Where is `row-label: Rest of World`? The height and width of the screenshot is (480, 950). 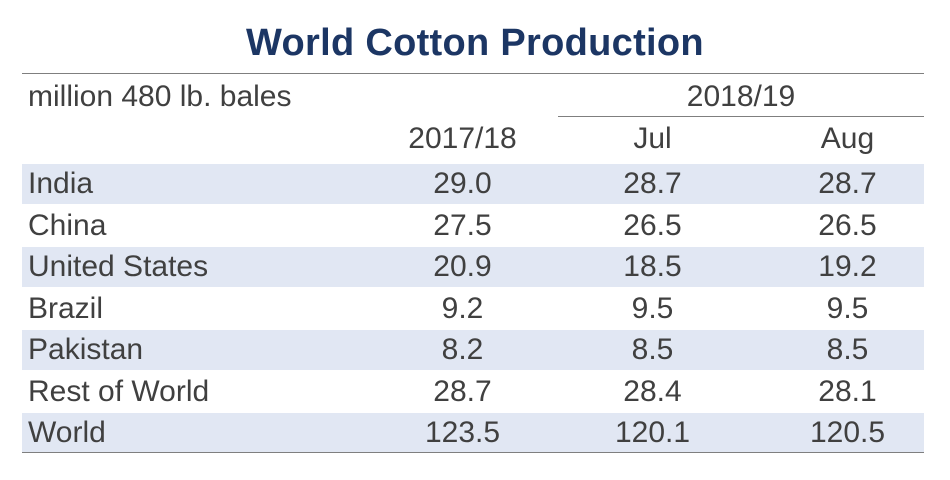
row-label: Rest of World is located at coordinates (119, 391).